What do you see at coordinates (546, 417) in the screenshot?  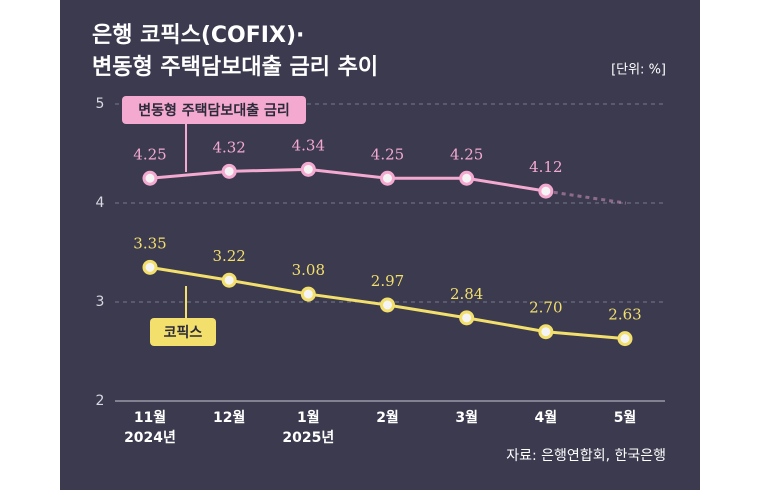 I see `x-tick-label: 4월` at bounding box center [546, 417].